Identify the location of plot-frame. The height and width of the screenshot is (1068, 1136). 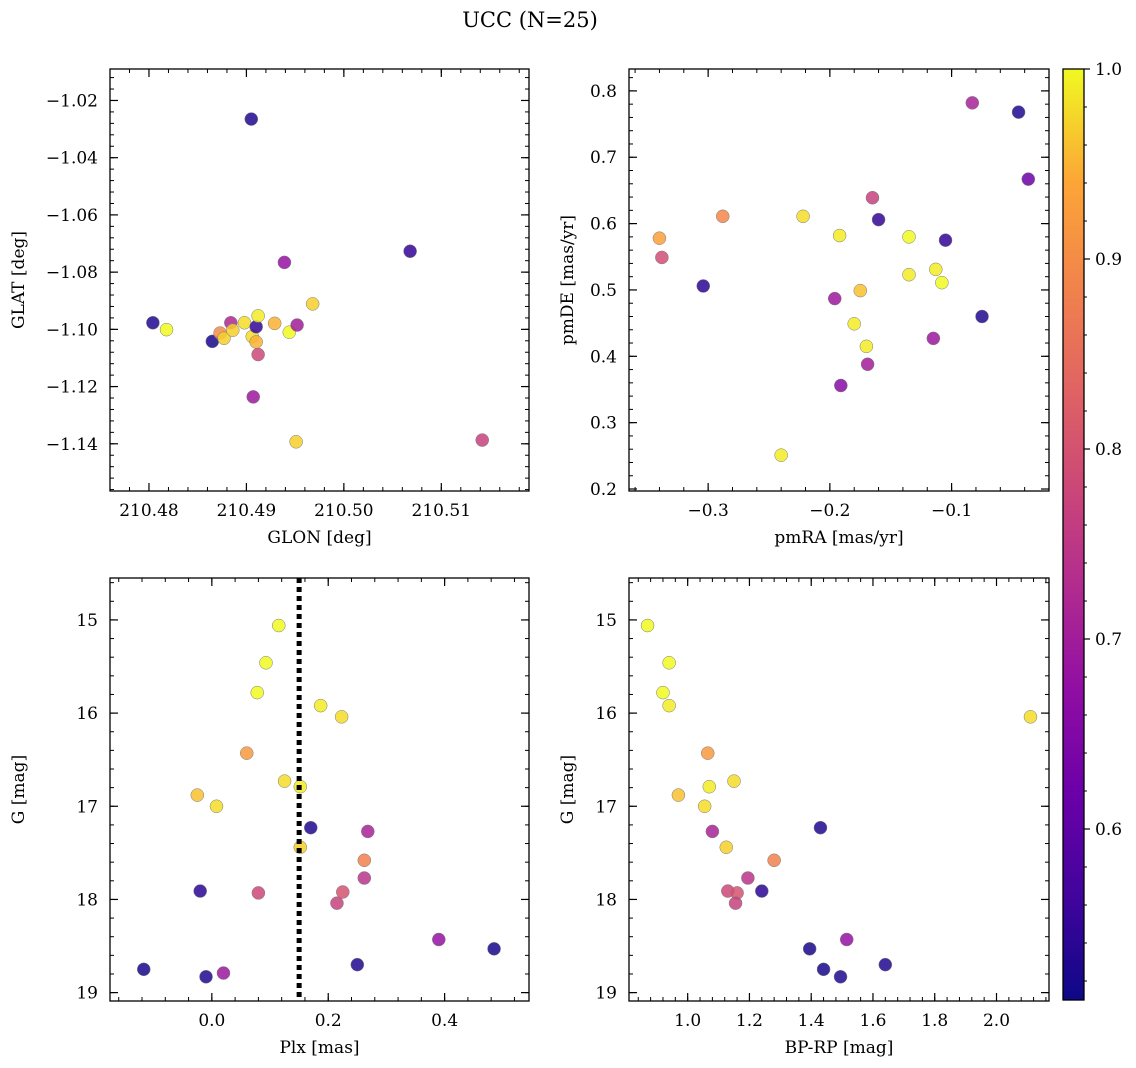
(839, 280).